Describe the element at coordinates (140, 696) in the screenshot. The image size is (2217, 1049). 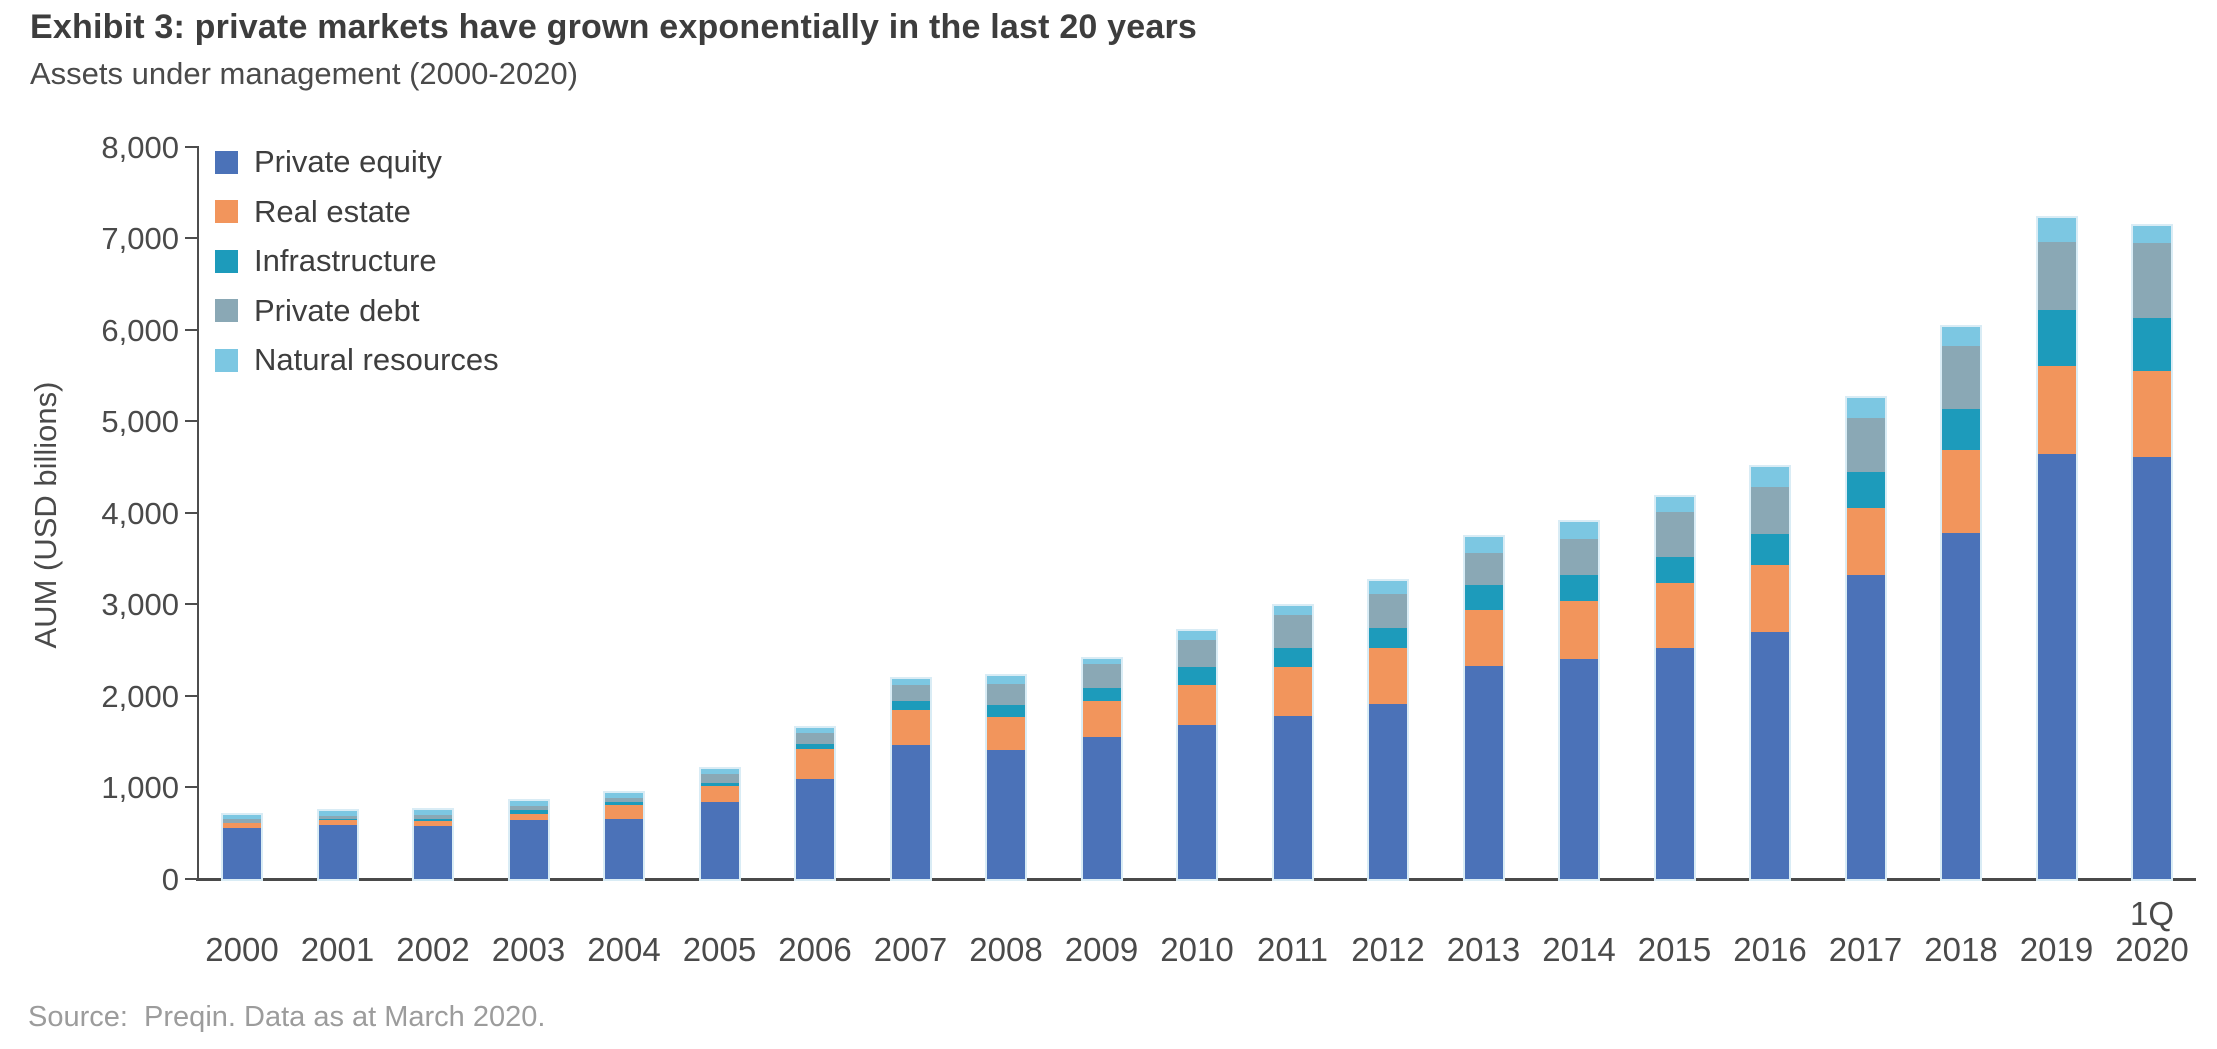
I see `y-tick-label: 2,000` at that location.